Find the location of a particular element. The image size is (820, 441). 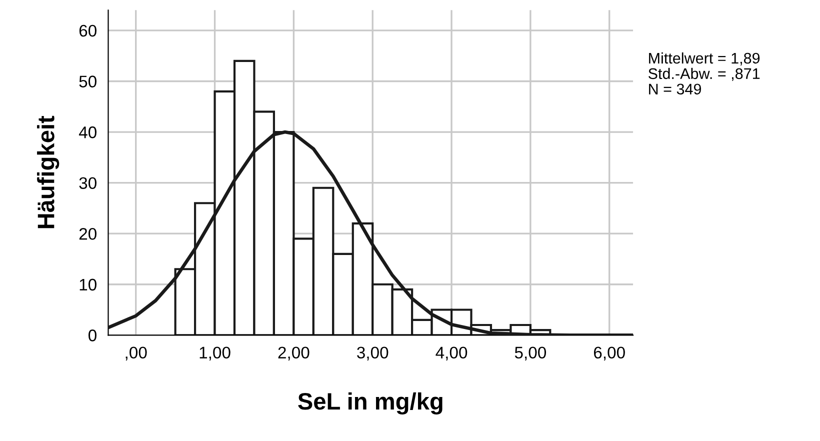

y-tick-label: 40 is located at coordinates (87, 132).